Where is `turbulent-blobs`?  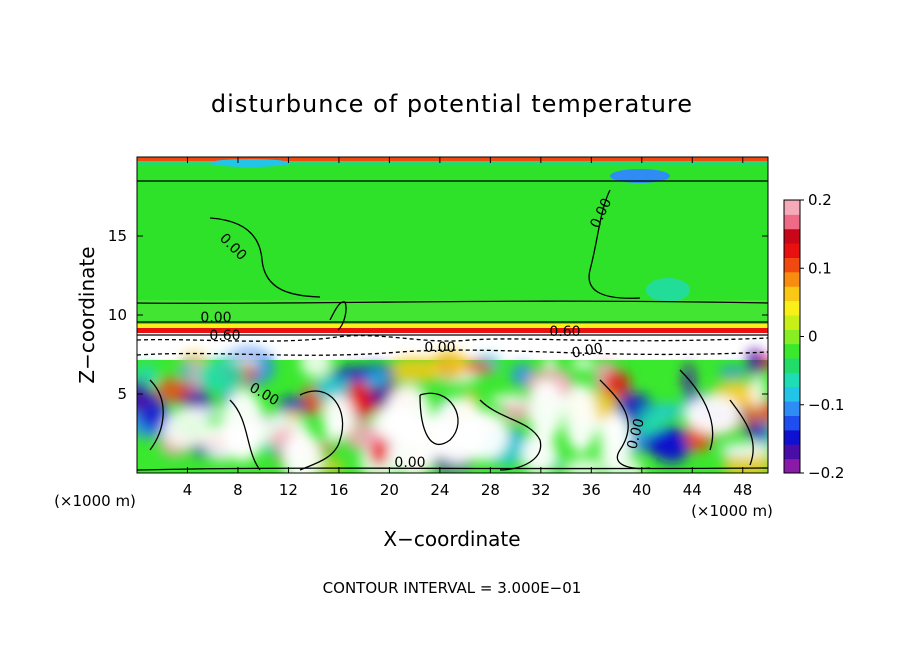 turbulent-blobs is located at coordinates (452, 409).